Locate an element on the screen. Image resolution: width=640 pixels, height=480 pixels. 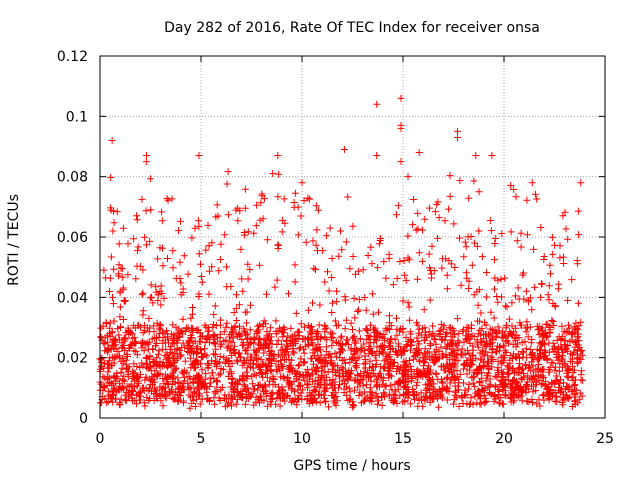
y-tick-label: 0 is located at coordinates (83, 419).